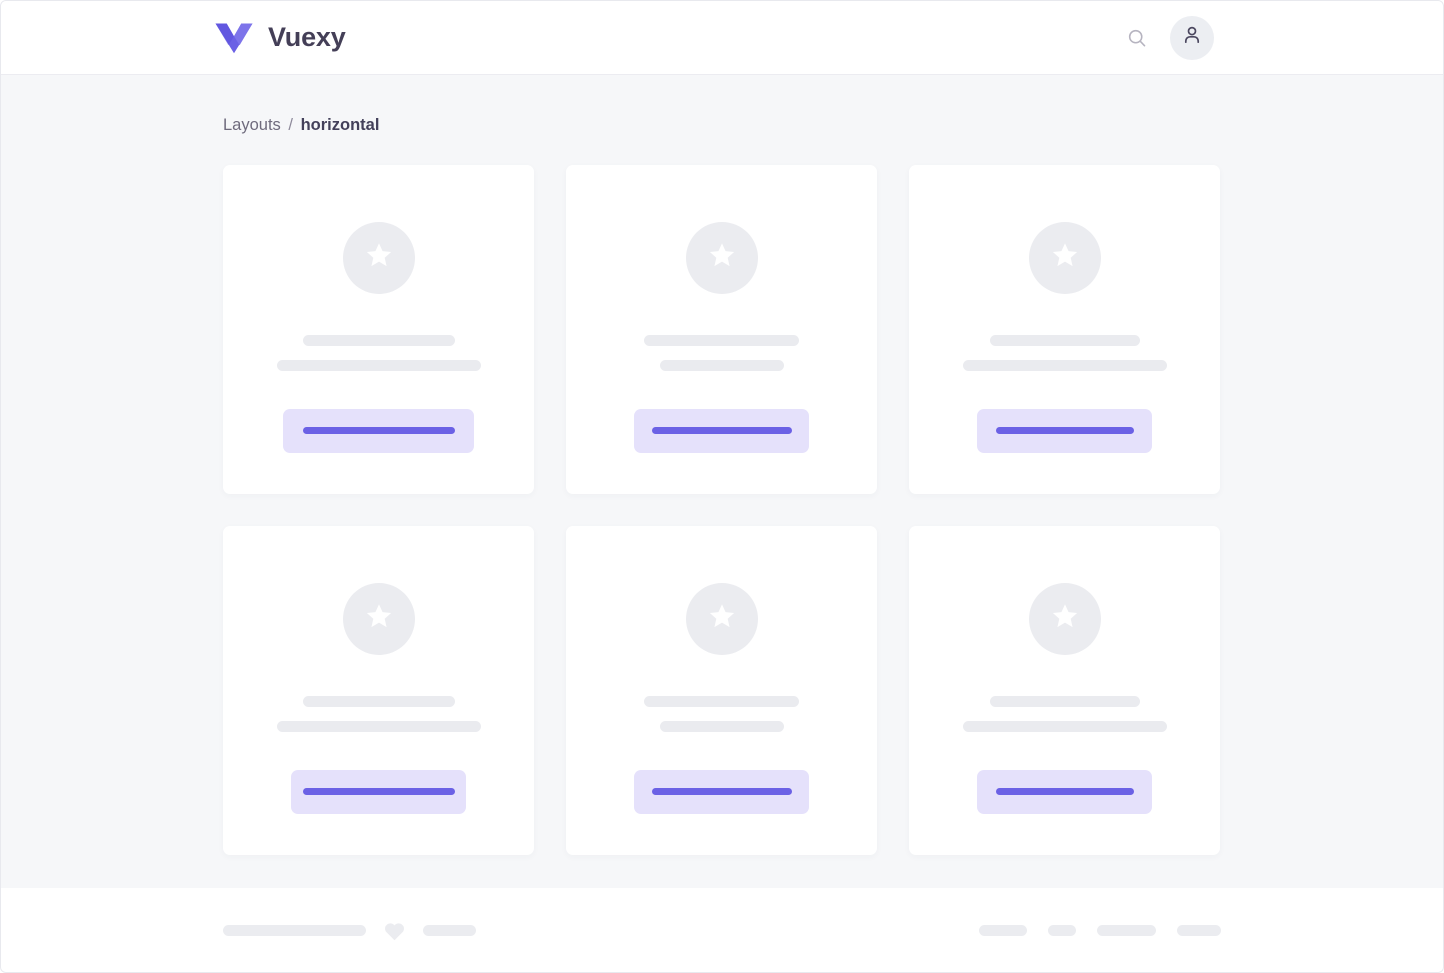  What do you see at coordinates (1137, 38) in the screenshot?
I see `search-icon` at bounding box center [1137, 38].